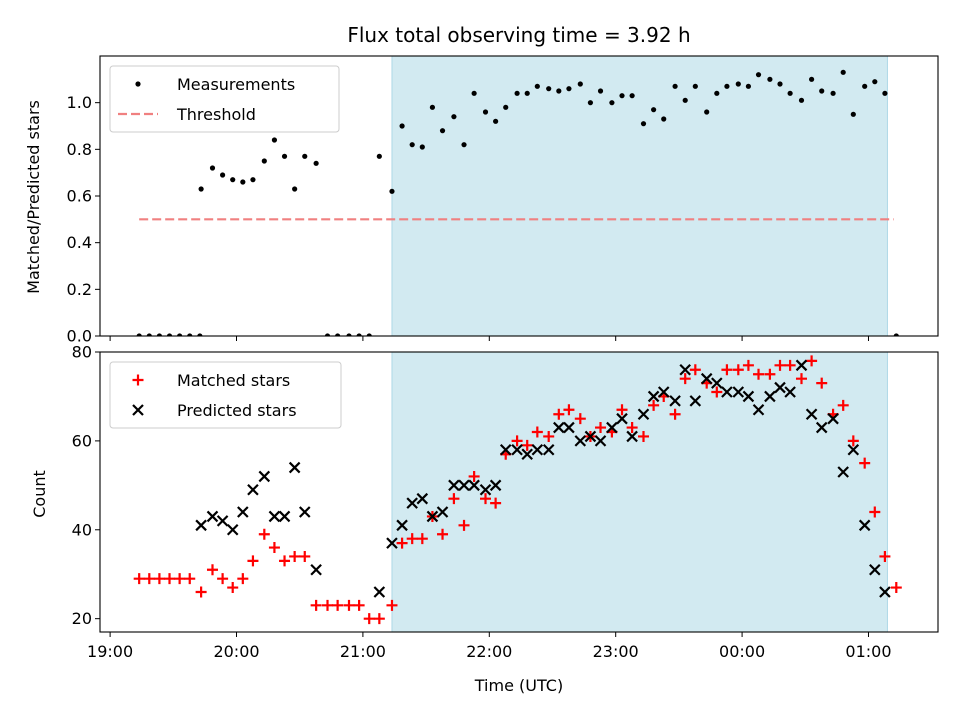 Image resolution: width=960 pixels, height=720 pixels. I want to click on top-y-tick-label: 0.4, so click(79, 242).